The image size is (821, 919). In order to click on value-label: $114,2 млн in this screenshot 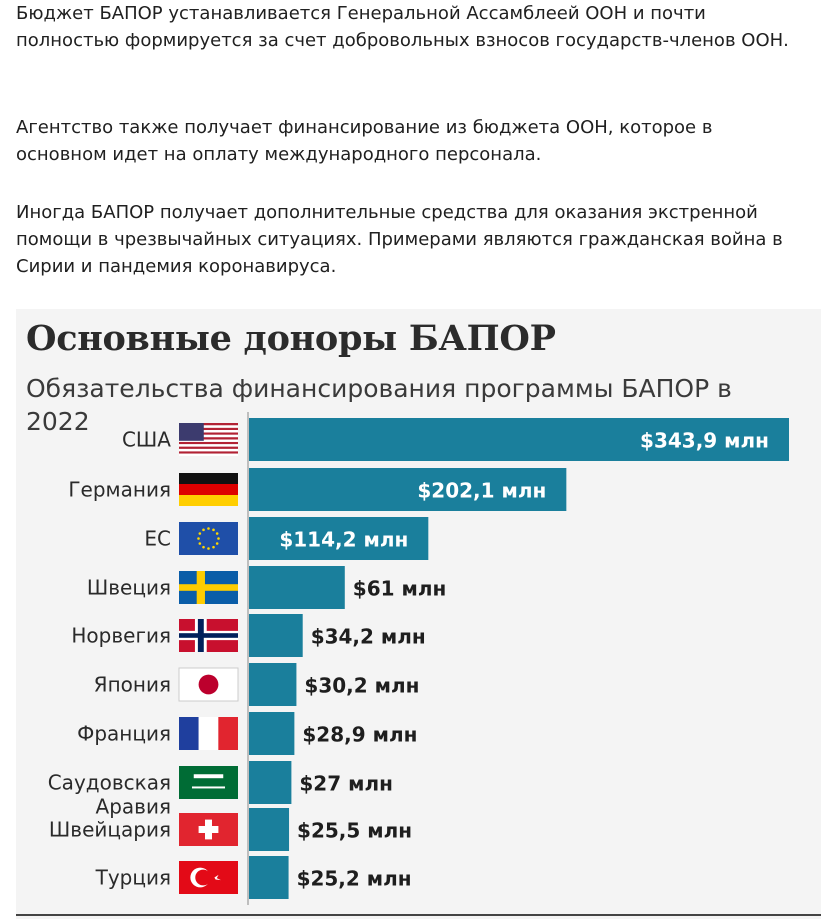, I will do `click(343, 540)`.